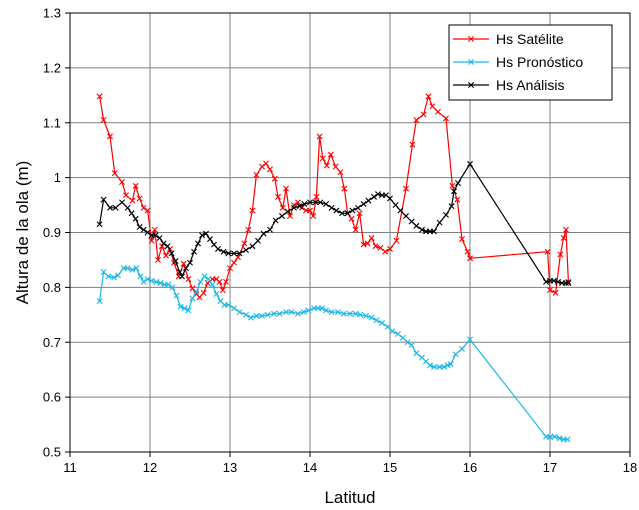 The height and width of the screenshot is (510, 639). What do you see at coordinates (52, 452) in the screenshot?
I see `y-tick-label: 0.5` at bounding box center [52, 452].